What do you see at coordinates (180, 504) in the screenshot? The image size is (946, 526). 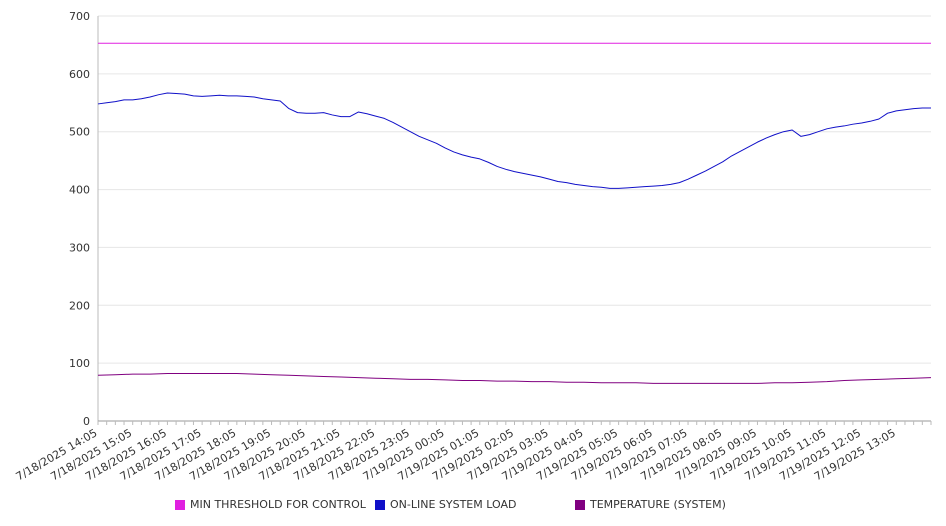 I see `legend-swatch-min-threshold` at bounding box center [180, 504].